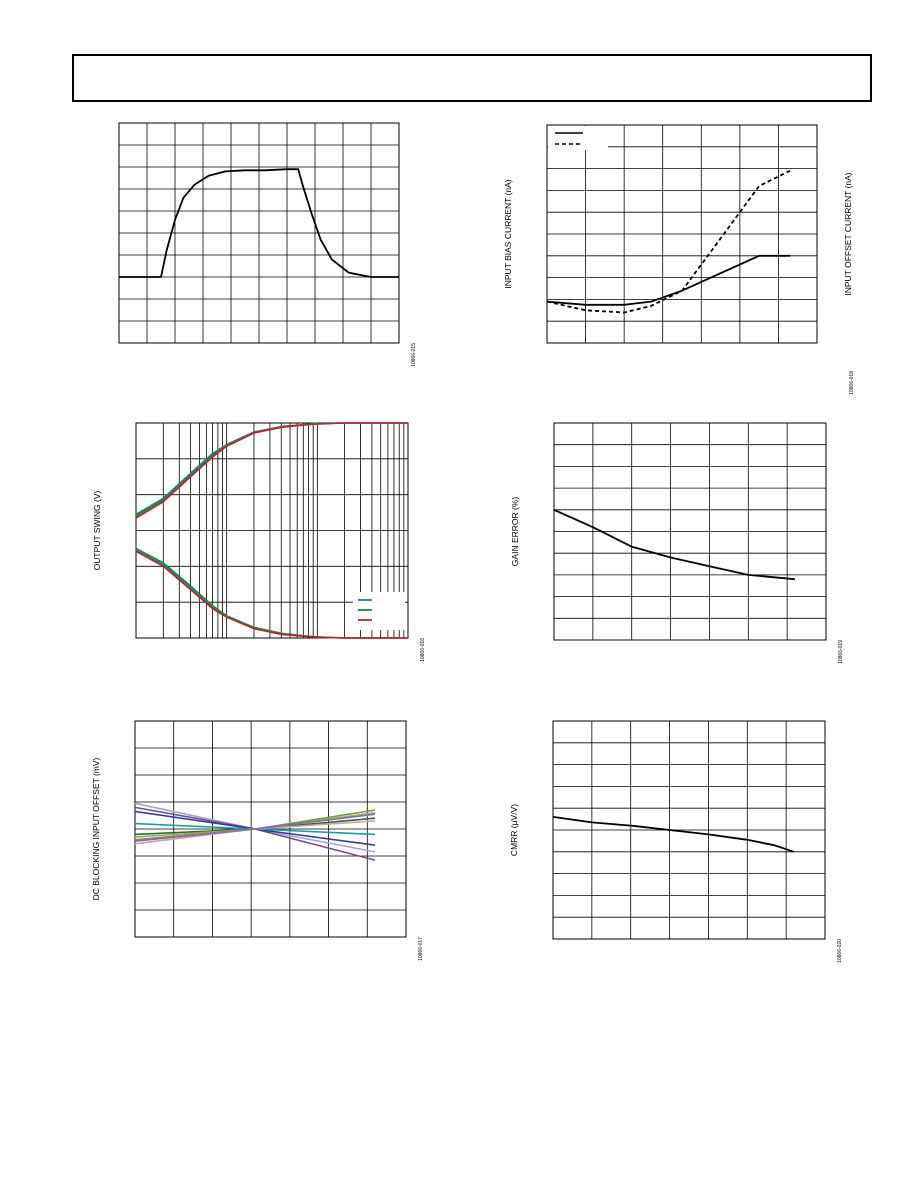 The width and height of the screenshot is (918, 1188). What do you see at coordinates (848, 233) in the screenshot?
I see `y2-axis-label: INPUT OFFSET CURRENT (nA)` at bounding box center [848, 233].